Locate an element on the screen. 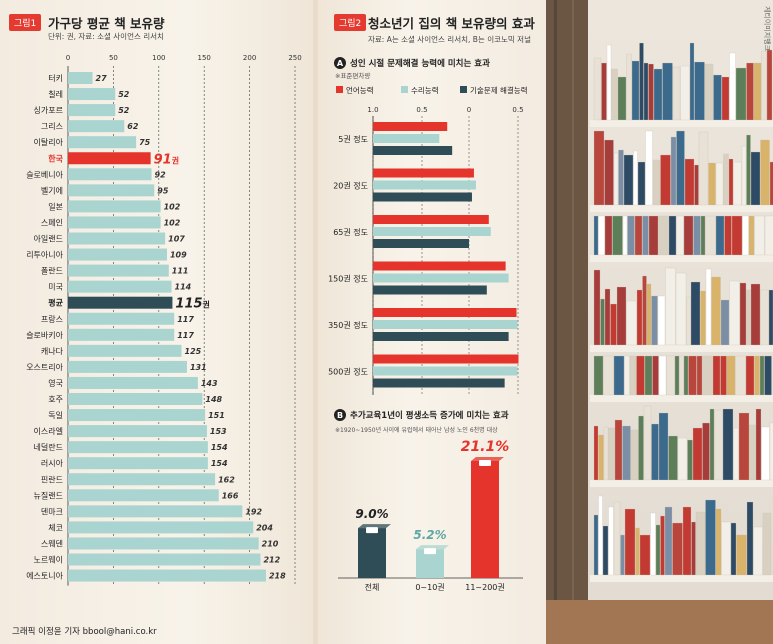 The width and height of the screenshot is (773, 644). wooden-beam is located at coordinates (567, 322).